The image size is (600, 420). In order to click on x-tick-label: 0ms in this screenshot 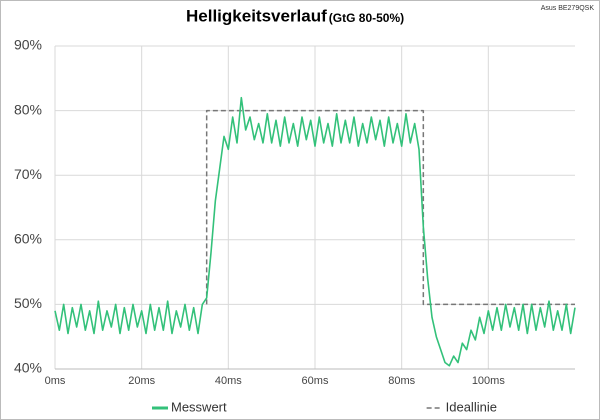, I will do `click(55, 381)`.